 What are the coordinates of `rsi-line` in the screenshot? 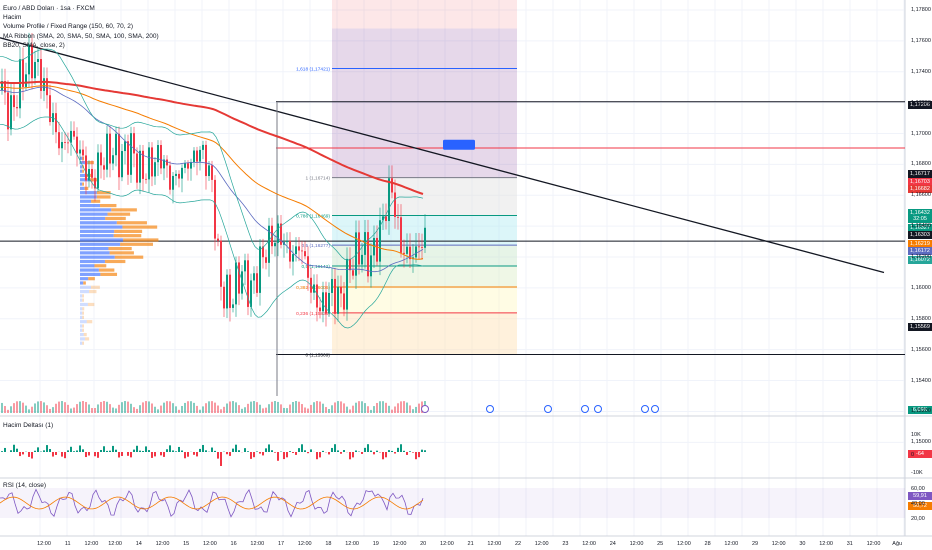 It's located at (212, 503).